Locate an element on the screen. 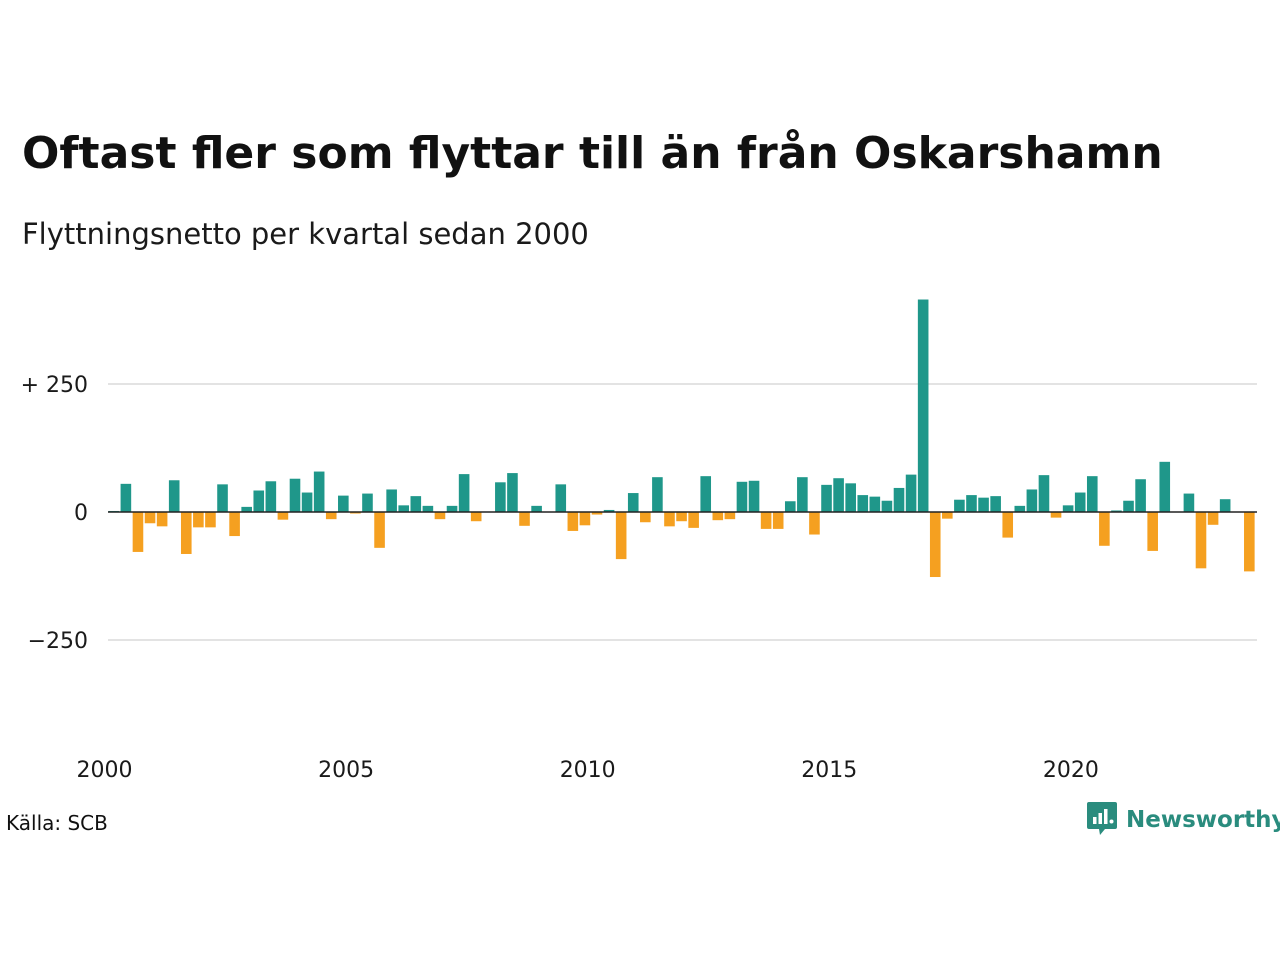  bar-2015-q1 is located at coordinates (838, 495).